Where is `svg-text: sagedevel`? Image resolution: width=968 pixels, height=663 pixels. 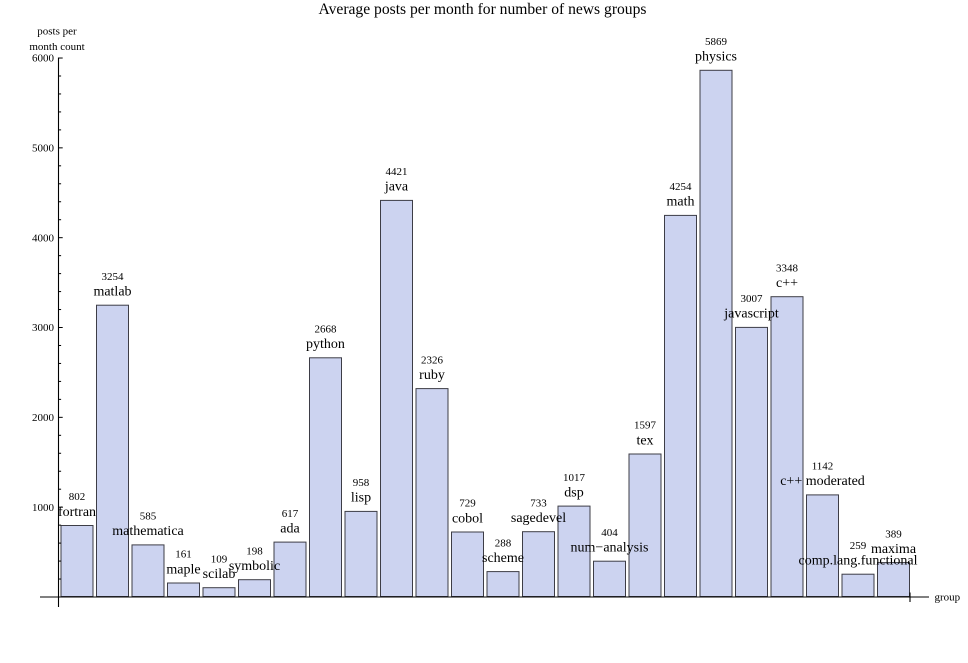
svg-text: sagedevel is located at coordinates (538, 518).